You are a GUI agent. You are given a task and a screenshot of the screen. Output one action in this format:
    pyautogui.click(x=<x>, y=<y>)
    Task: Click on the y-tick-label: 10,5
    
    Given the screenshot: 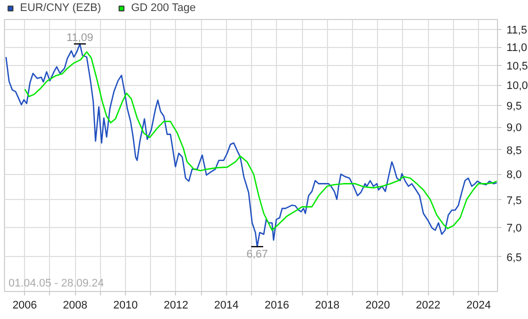 What is the action you would take?
    pyautogui.click(x=517, y=66)
    